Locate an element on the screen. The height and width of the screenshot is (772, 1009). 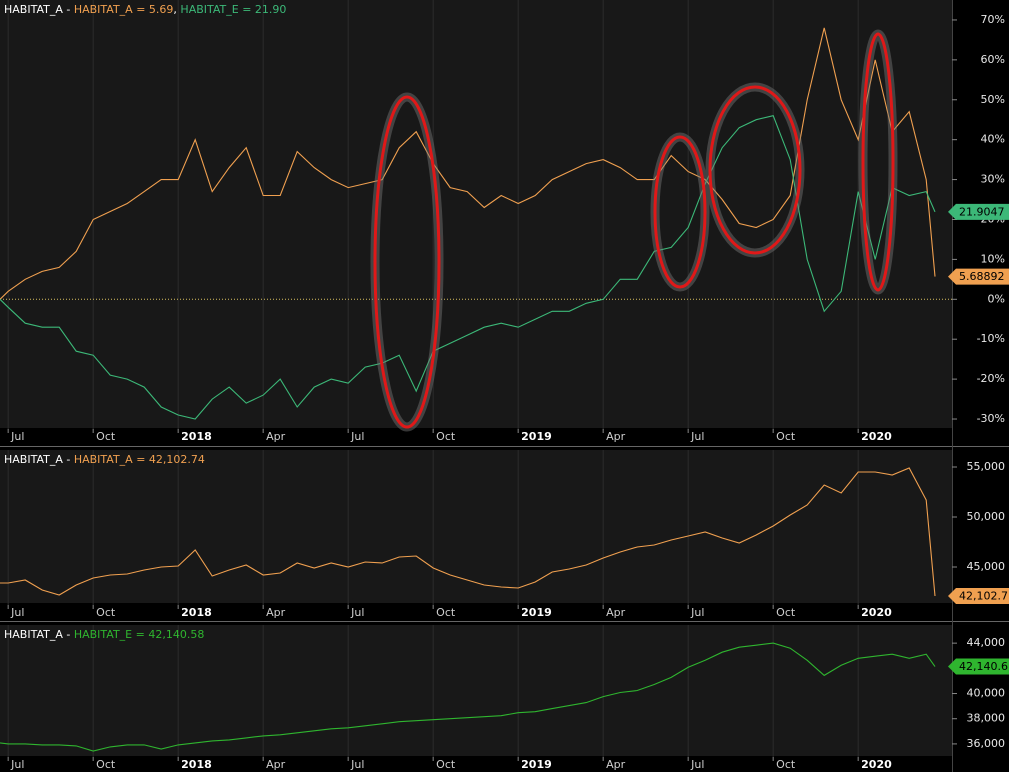
y-tick-label: 0% is located at coordinates (996, 298).